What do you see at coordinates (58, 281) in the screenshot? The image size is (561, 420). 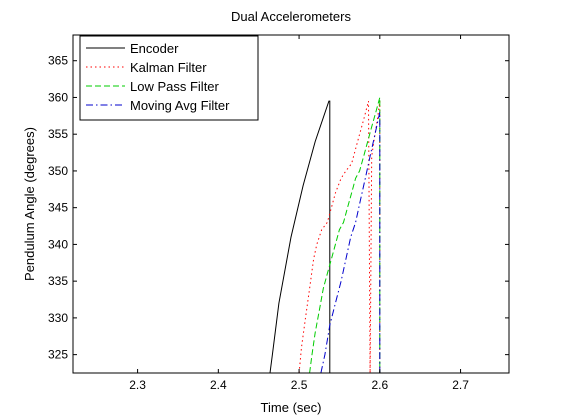 I see `y-tick-label: 335` at bounding box center [58, 281].